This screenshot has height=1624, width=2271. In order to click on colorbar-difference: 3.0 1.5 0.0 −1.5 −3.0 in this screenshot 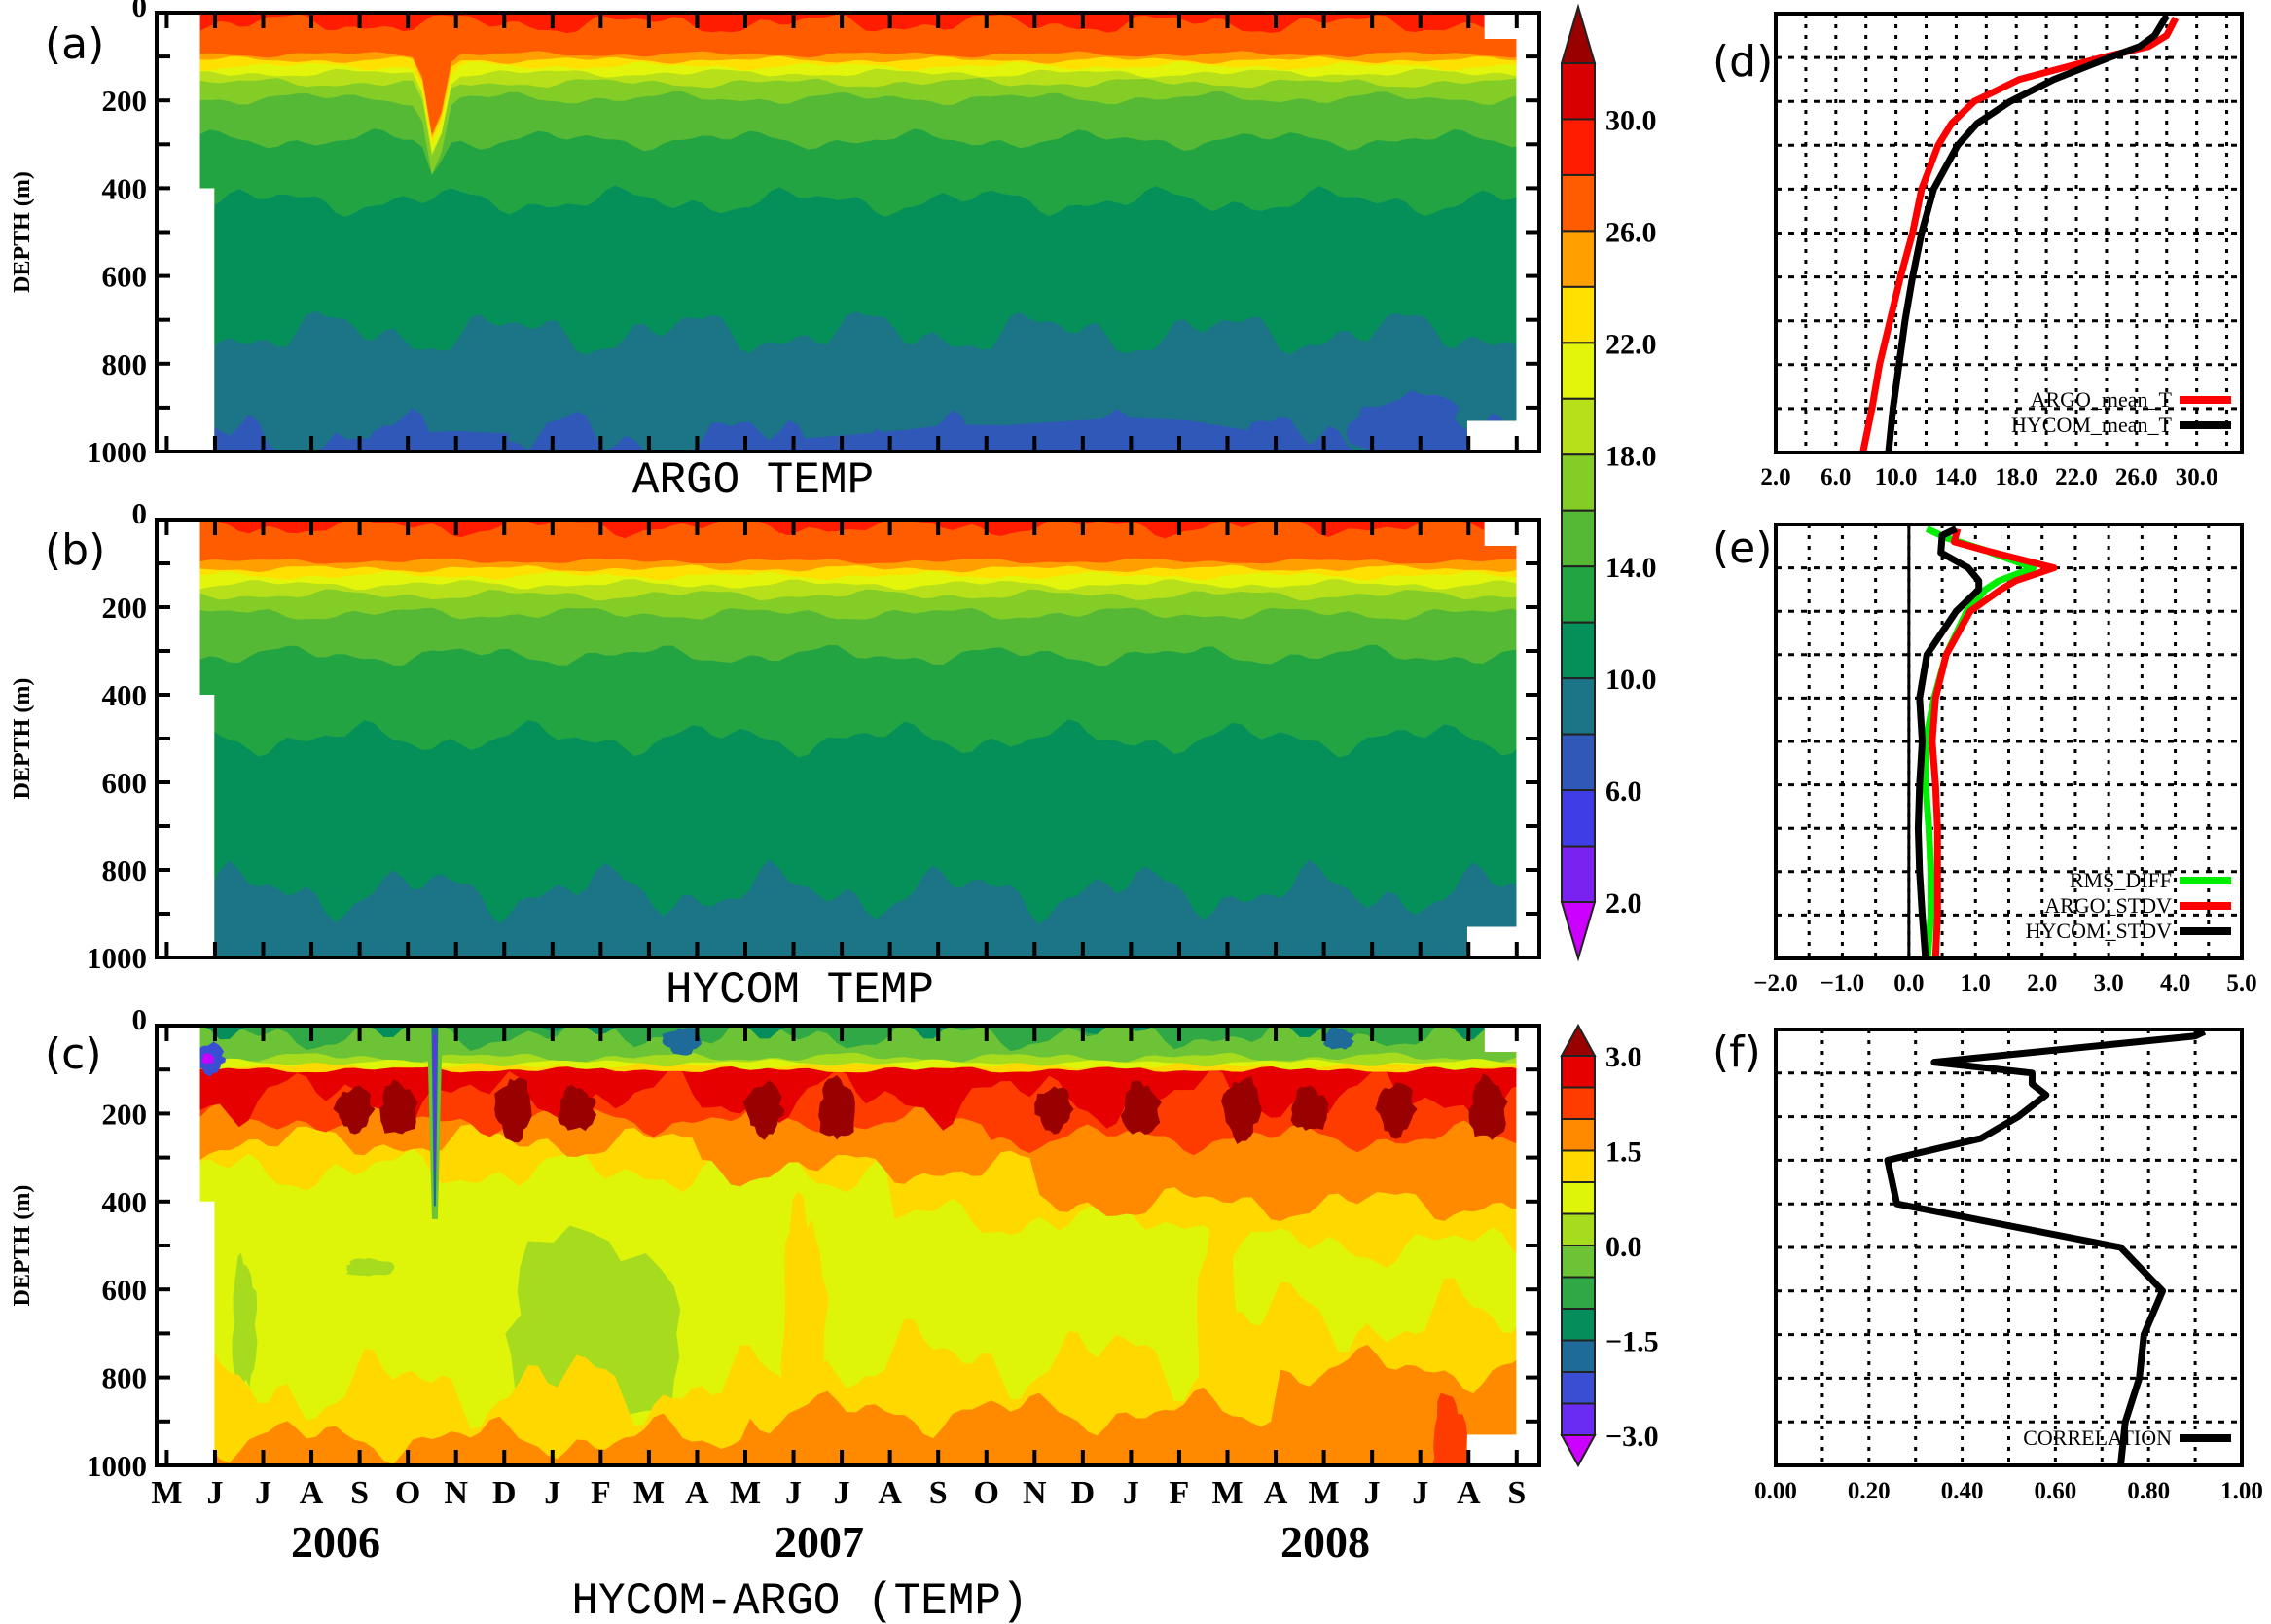, I will do `click(1609, 1245)`.